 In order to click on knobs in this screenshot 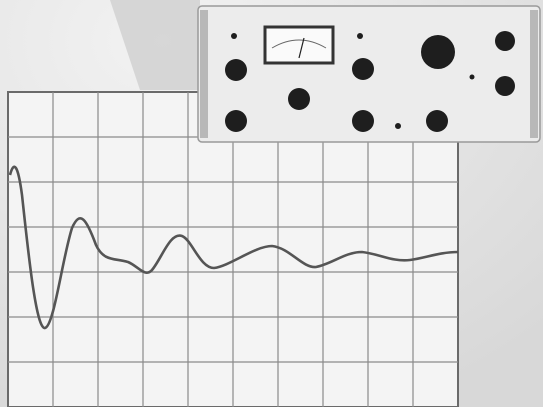, I will do `click(370, 81)`.